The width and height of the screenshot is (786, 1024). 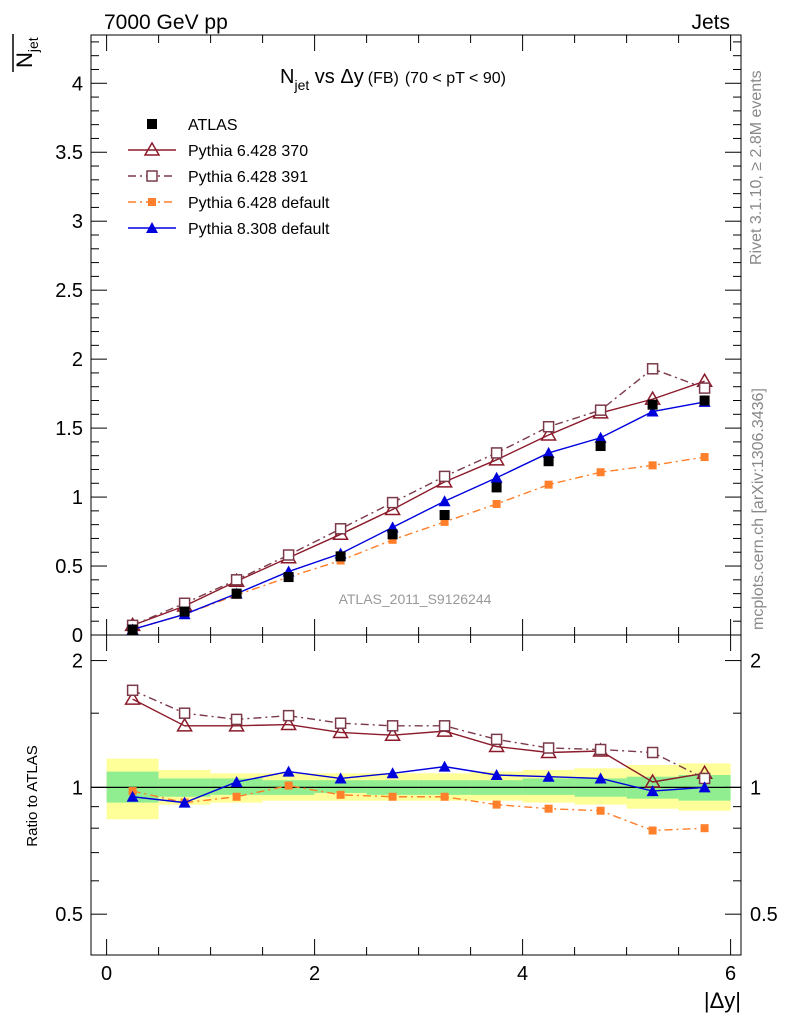 I want to click on y-tick-label: 1, so click(x=77, y=498).